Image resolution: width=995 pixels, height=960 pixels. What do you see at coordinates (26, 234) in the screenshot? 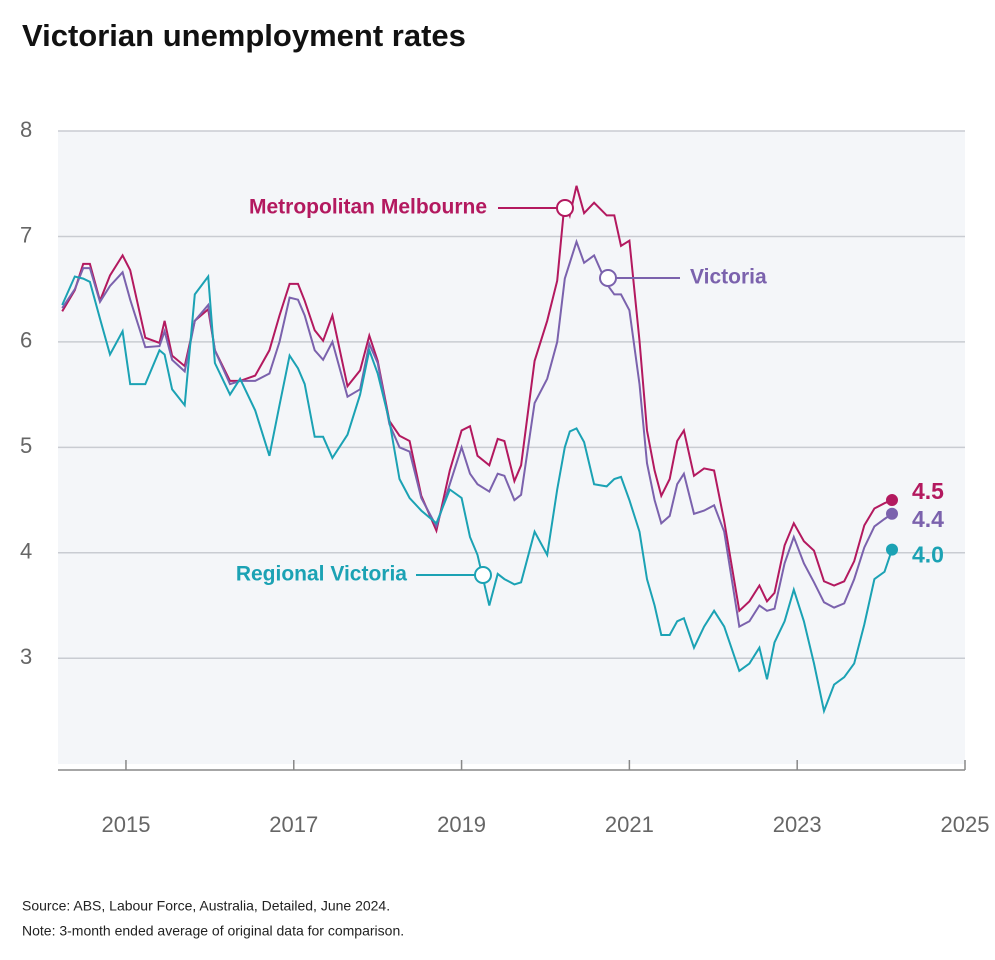
I see `y-tick-label: 7` at bounding box center [26, 234].